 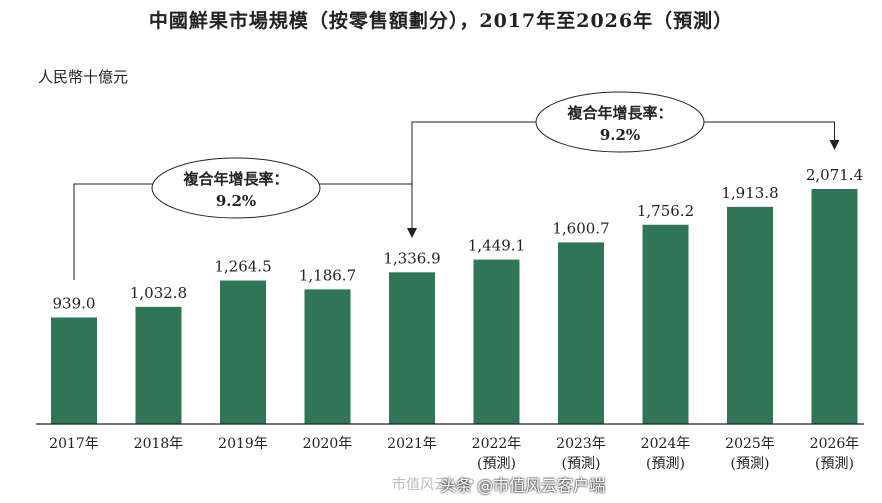 I want to click on cagr-ellipse-right, so click(x=620, y=122).